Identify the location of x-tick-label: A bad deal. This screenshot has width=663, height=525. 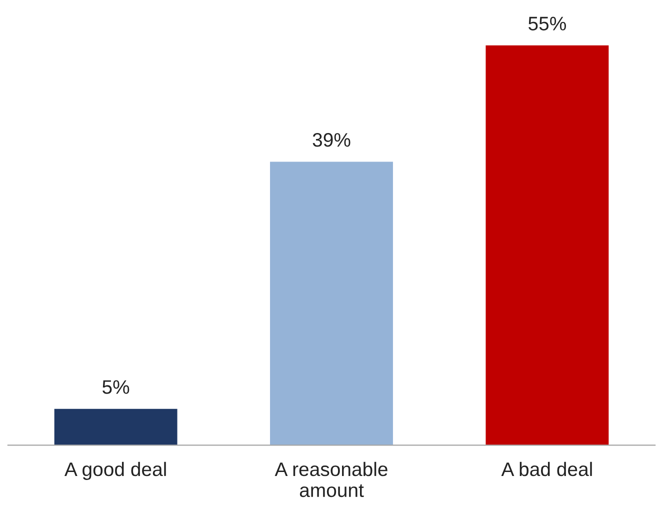
(546, 469).